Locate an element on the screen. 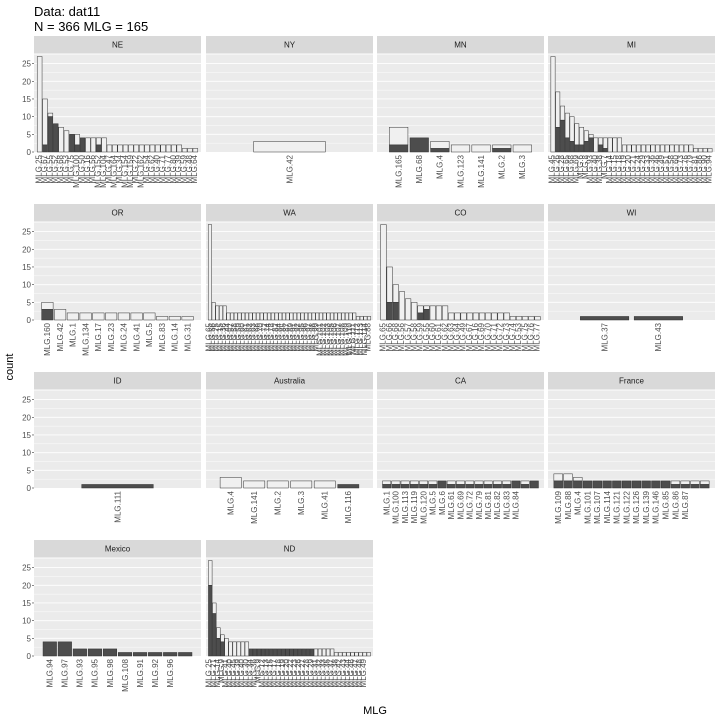  x-tick-label: MLG.4 is located at coordinates (440, 166).